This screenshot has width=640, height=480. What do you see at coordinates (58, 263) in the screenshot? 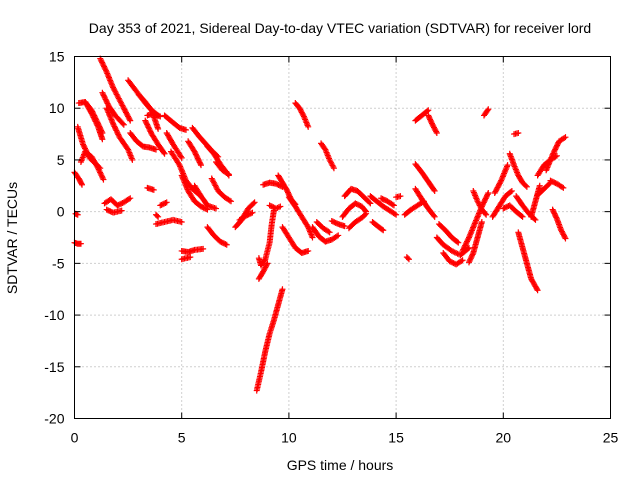
I see `y-tick-label: -5` at bounding box center [58, 263].